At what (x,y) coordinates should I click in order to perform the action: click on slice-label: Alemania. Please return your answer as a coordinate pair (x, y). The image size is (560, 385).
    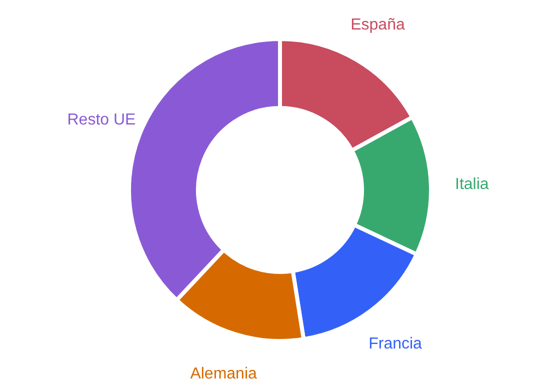
    Looking at the image, I should click on (223, 374).